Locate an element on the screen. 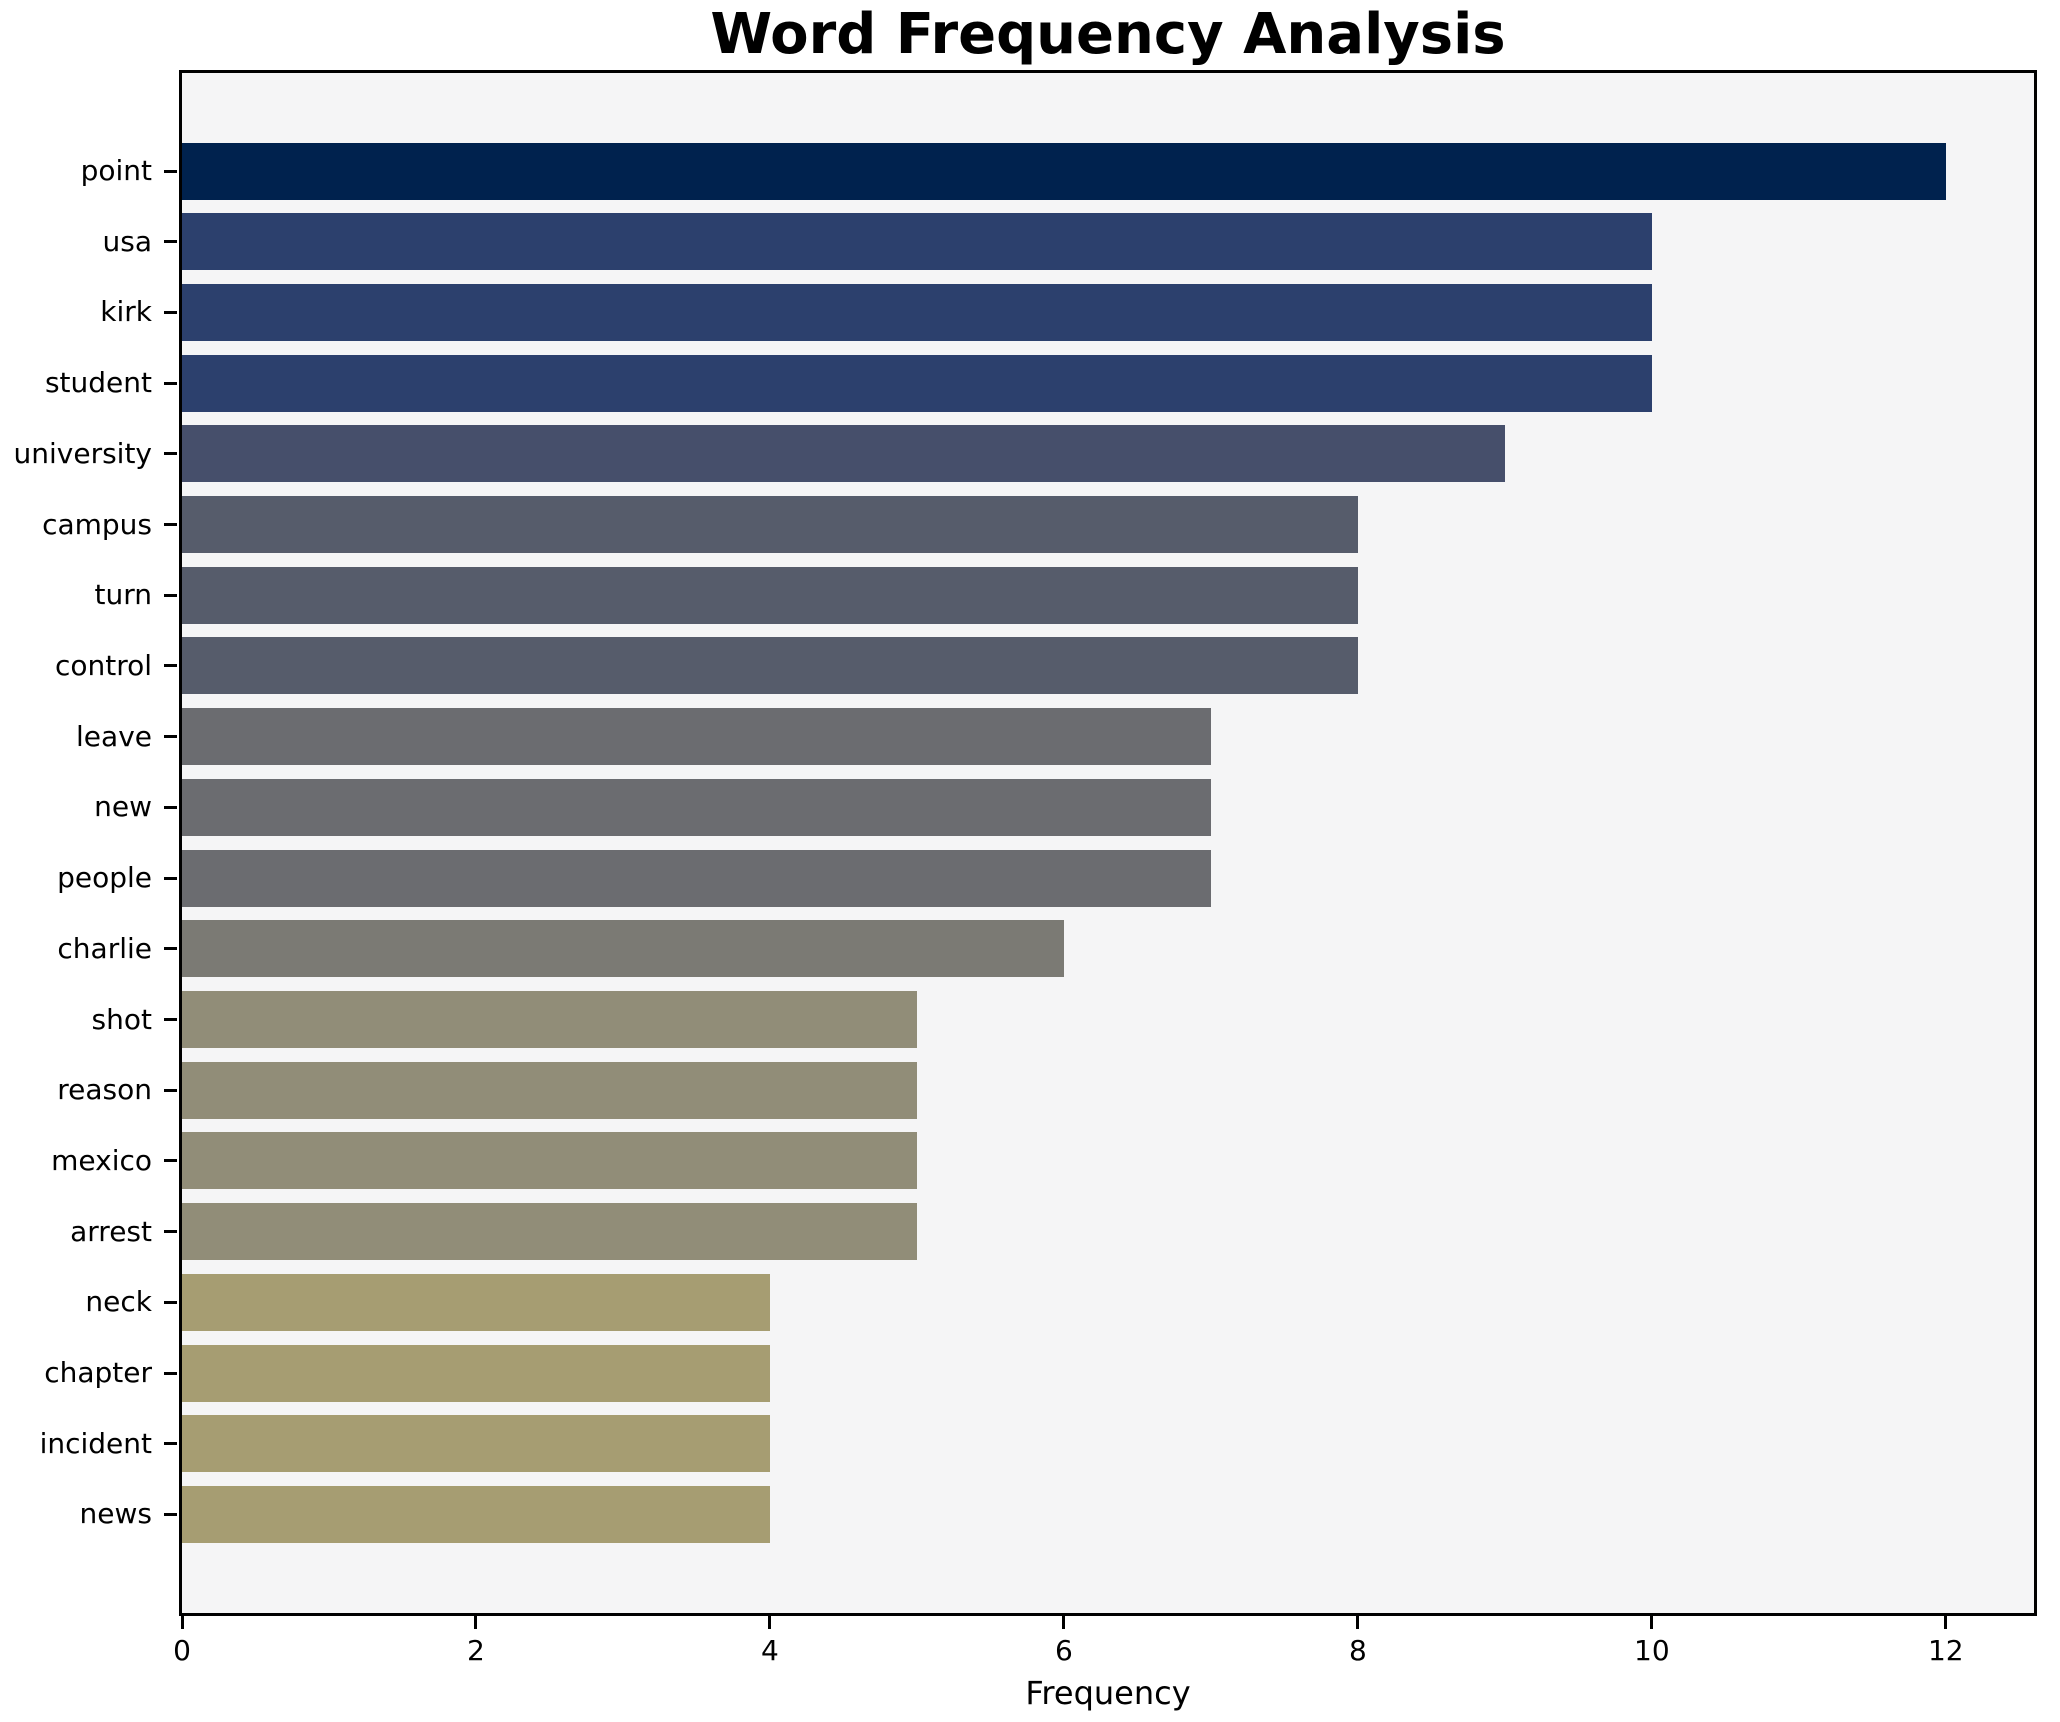 Image resolution: width=2060 pixels, height=1722 pixels. y-tick-label: campus is located at coordinates (97, 524).